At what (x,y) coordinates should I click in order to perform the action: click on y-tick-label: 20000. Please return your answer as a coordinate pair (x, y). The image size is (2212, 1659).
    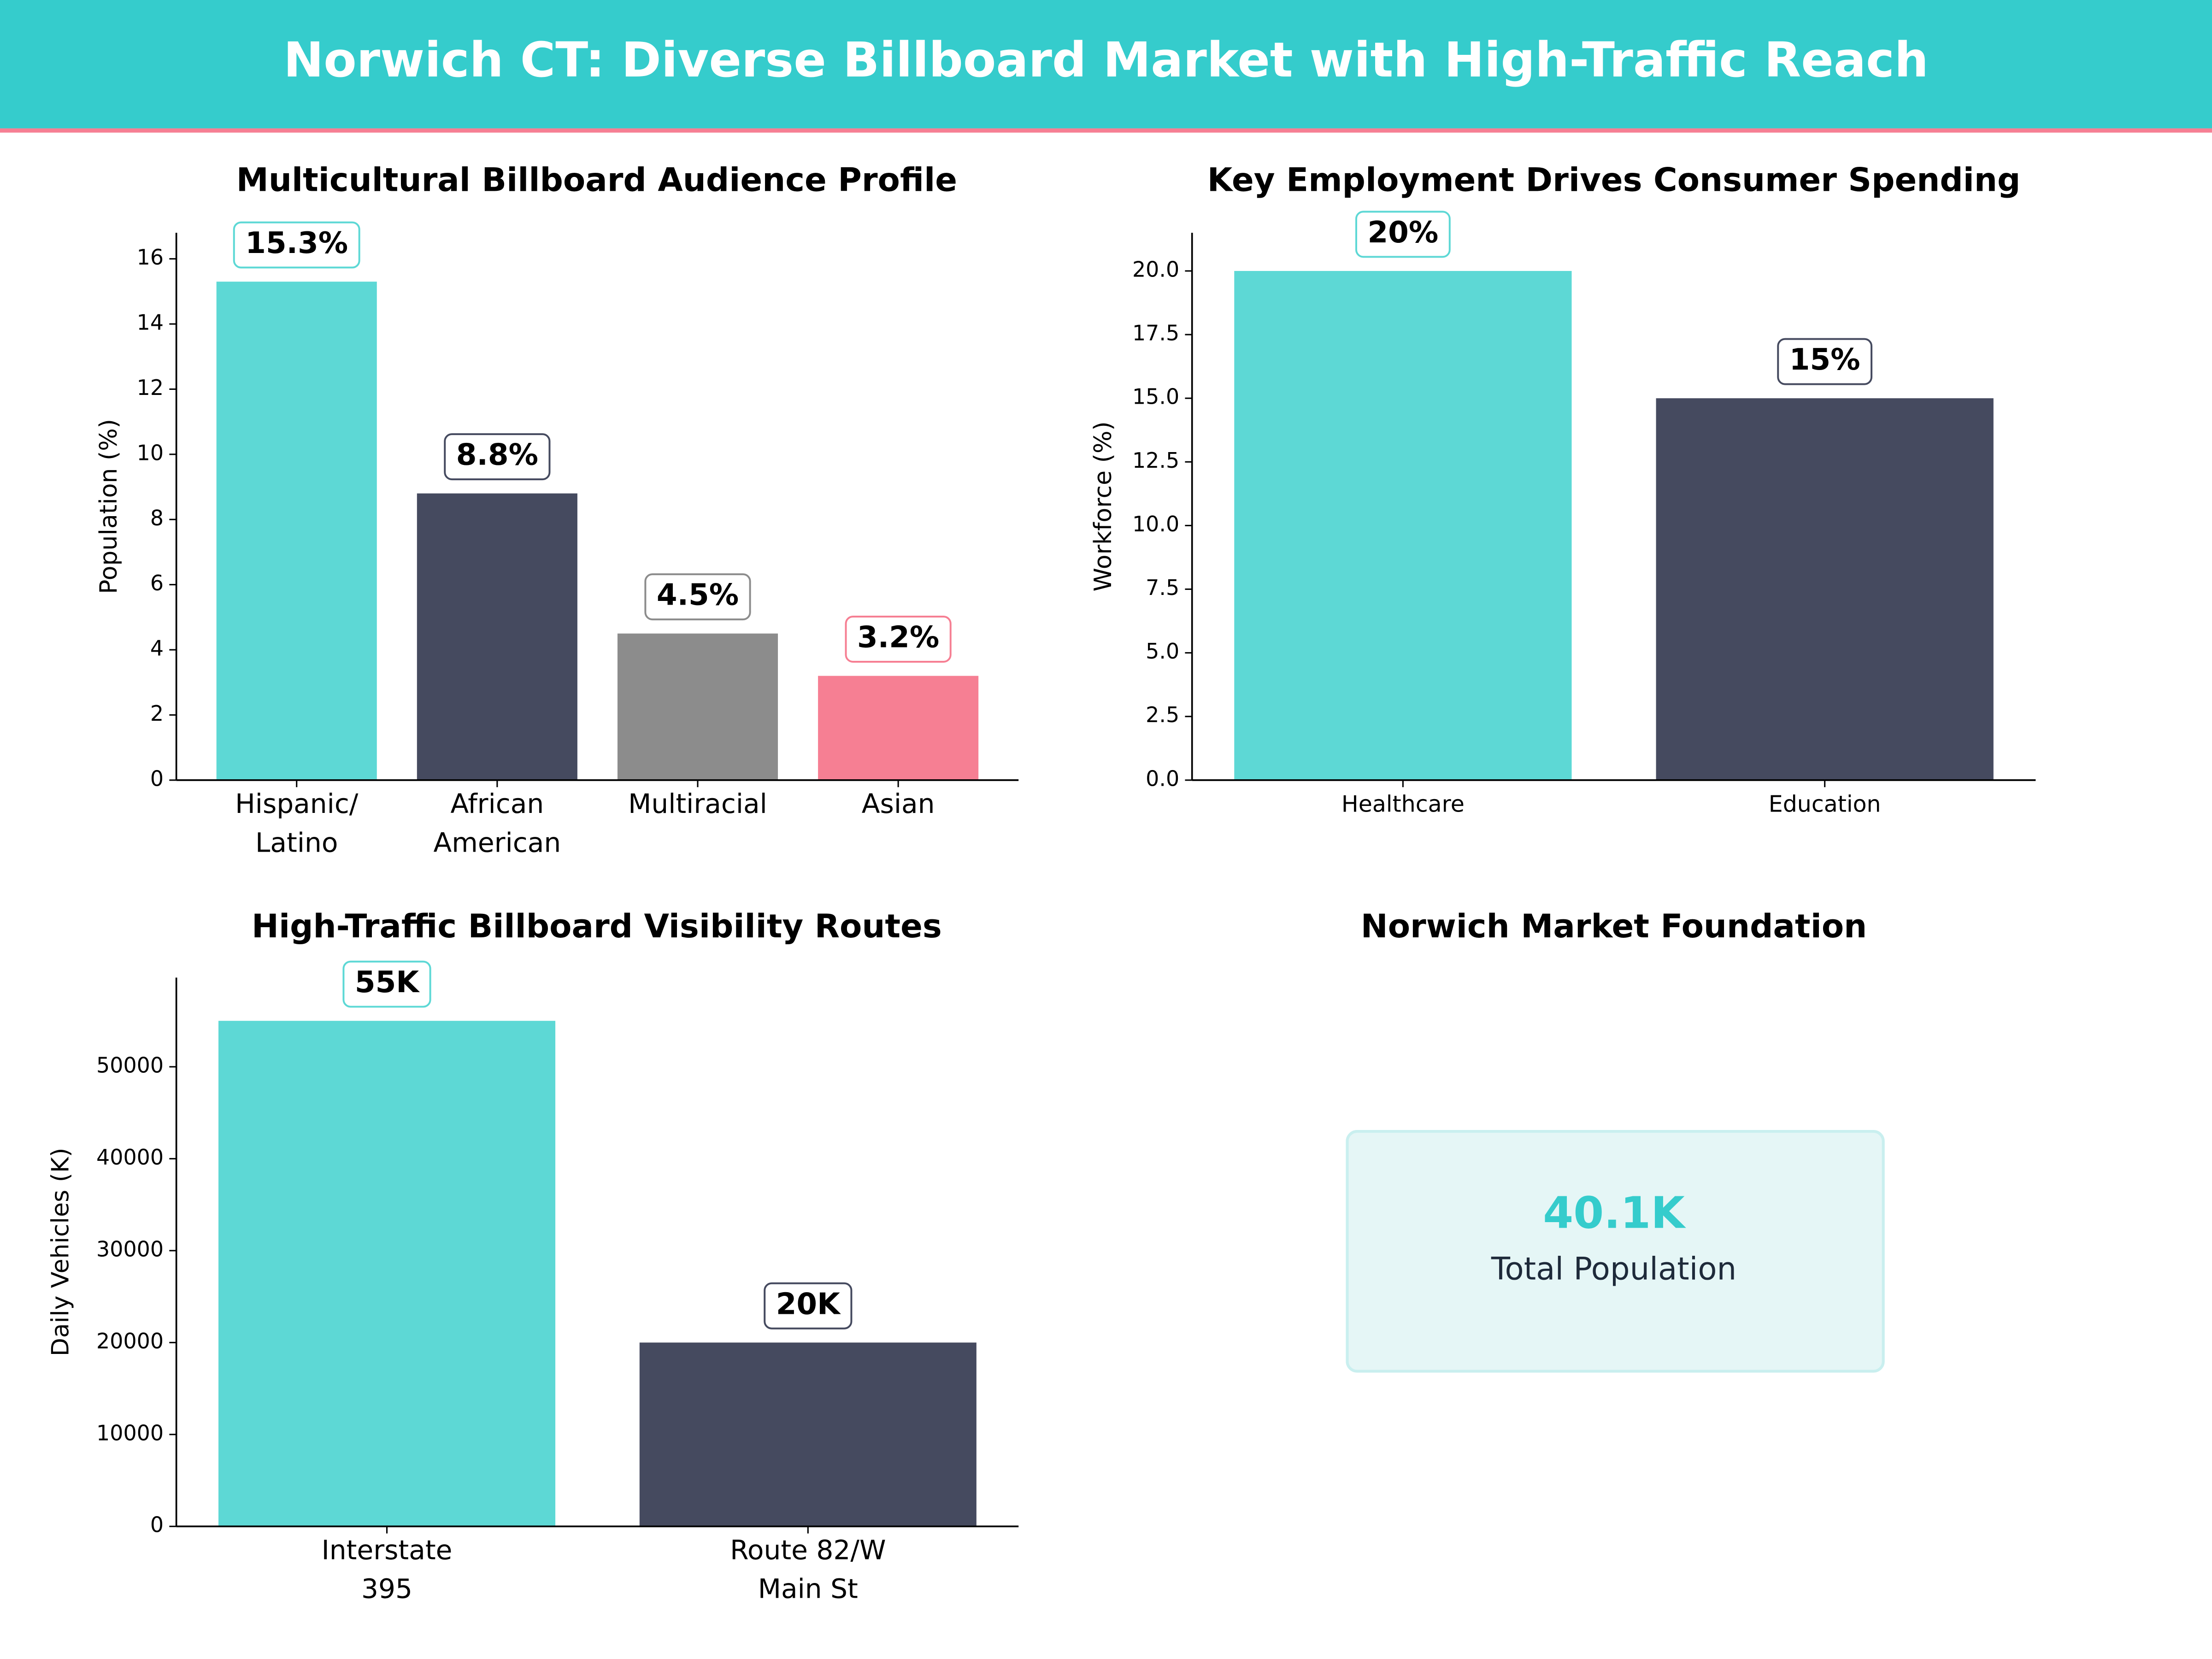
    Looking at the image, I should click on (130, 1341).